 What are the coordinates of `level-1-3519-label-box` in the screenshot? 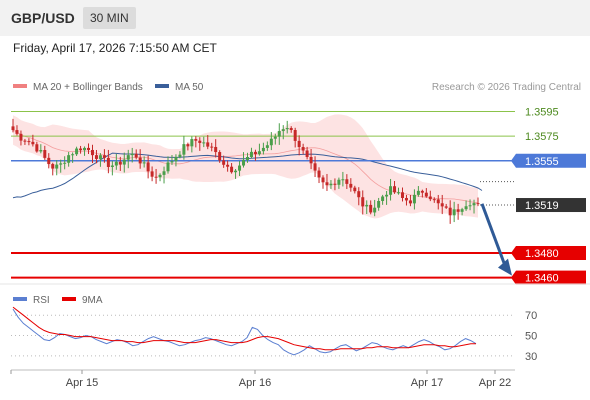 It's located at (551, 205).